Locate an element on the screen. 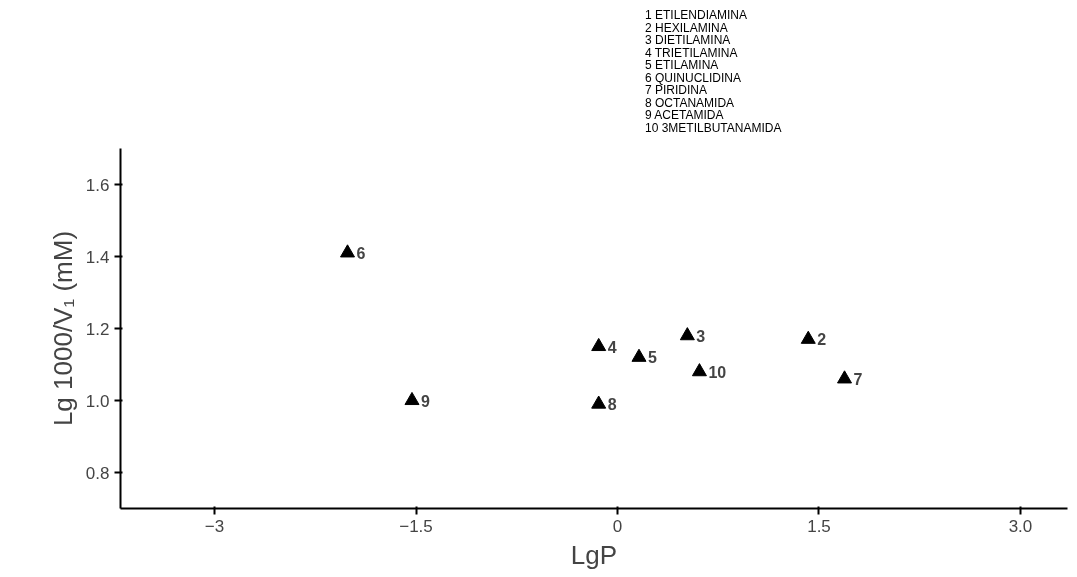  text: 1 ETILENDIAMINA is located at coordinates (697, 15).